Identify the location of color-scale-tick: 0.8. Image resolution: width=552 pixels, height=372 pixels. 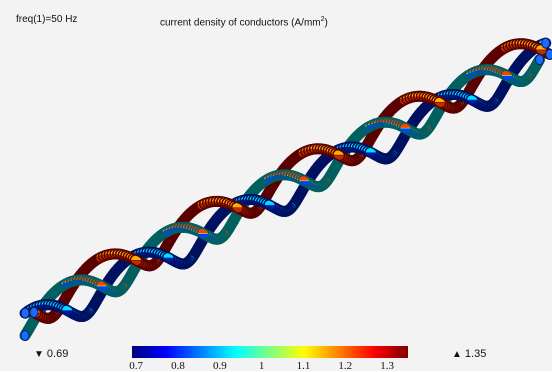
(178, 366).